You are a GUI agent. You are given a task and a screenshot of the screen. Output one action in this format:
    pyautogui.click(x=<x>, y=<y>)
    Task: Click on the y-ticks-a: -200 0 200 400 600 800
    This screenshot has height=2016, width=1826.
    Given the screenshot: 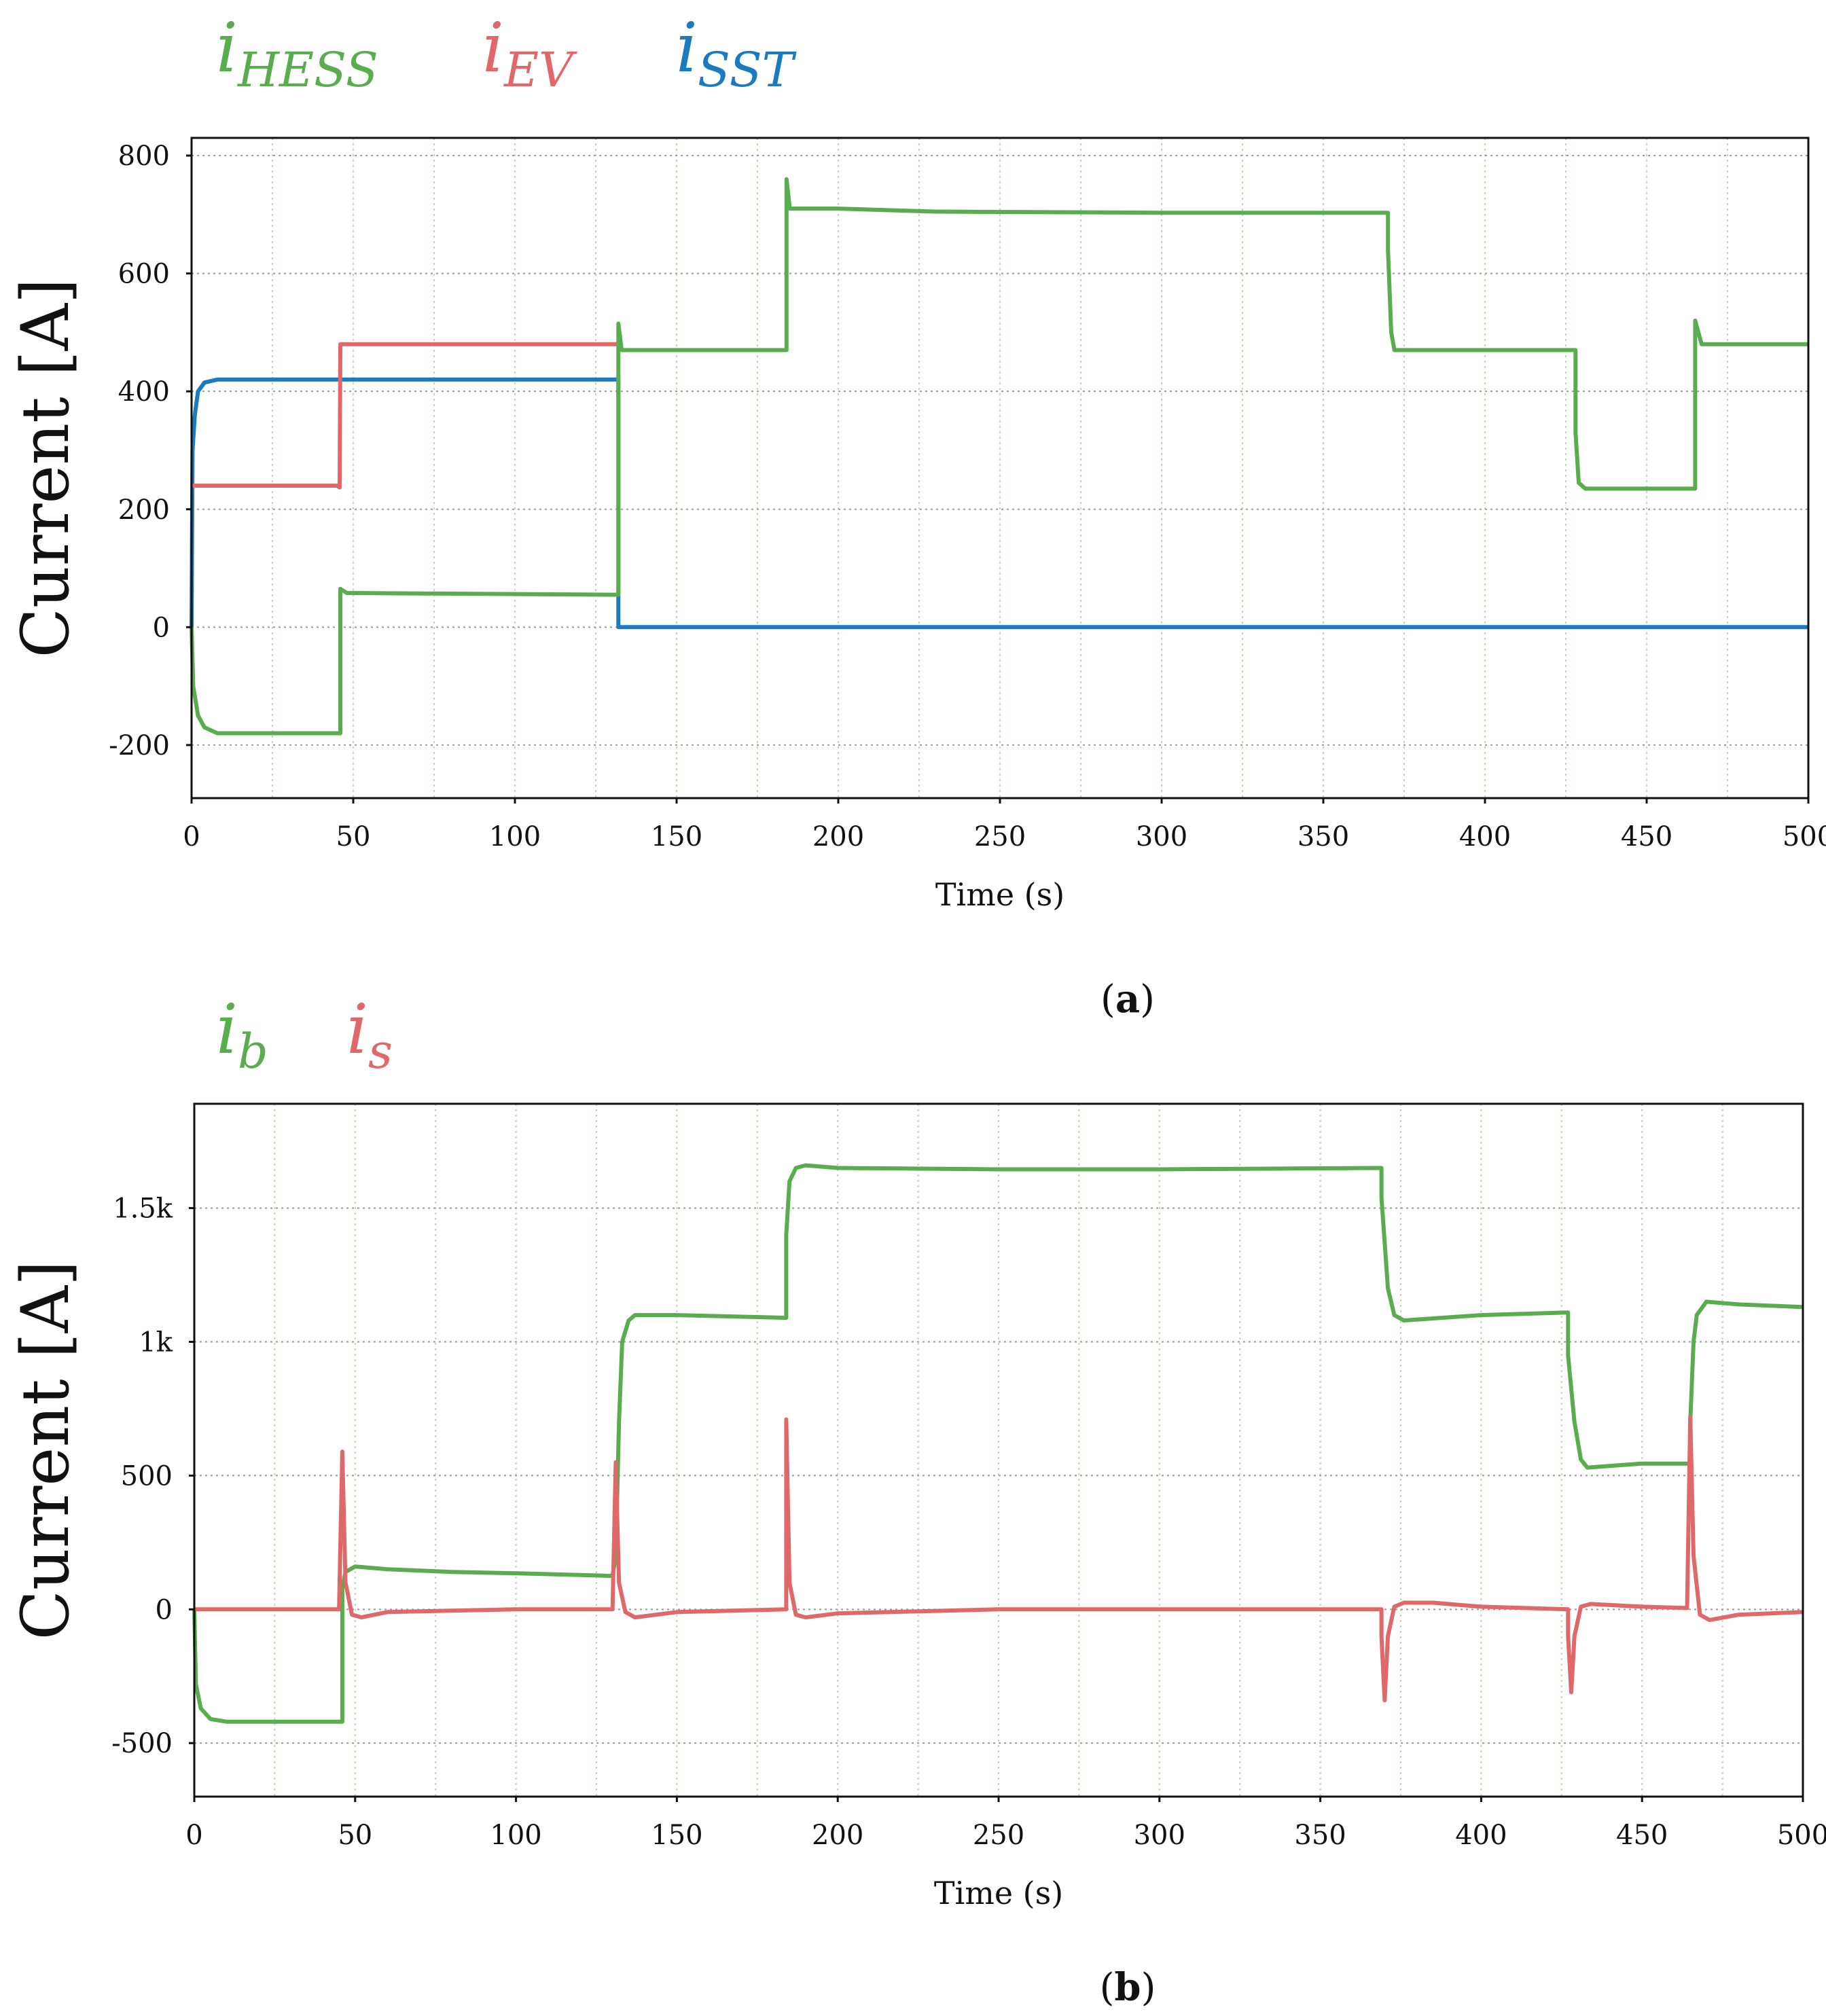 What is the action you would take?
    pyautogui.click(x=150, y=451)
    